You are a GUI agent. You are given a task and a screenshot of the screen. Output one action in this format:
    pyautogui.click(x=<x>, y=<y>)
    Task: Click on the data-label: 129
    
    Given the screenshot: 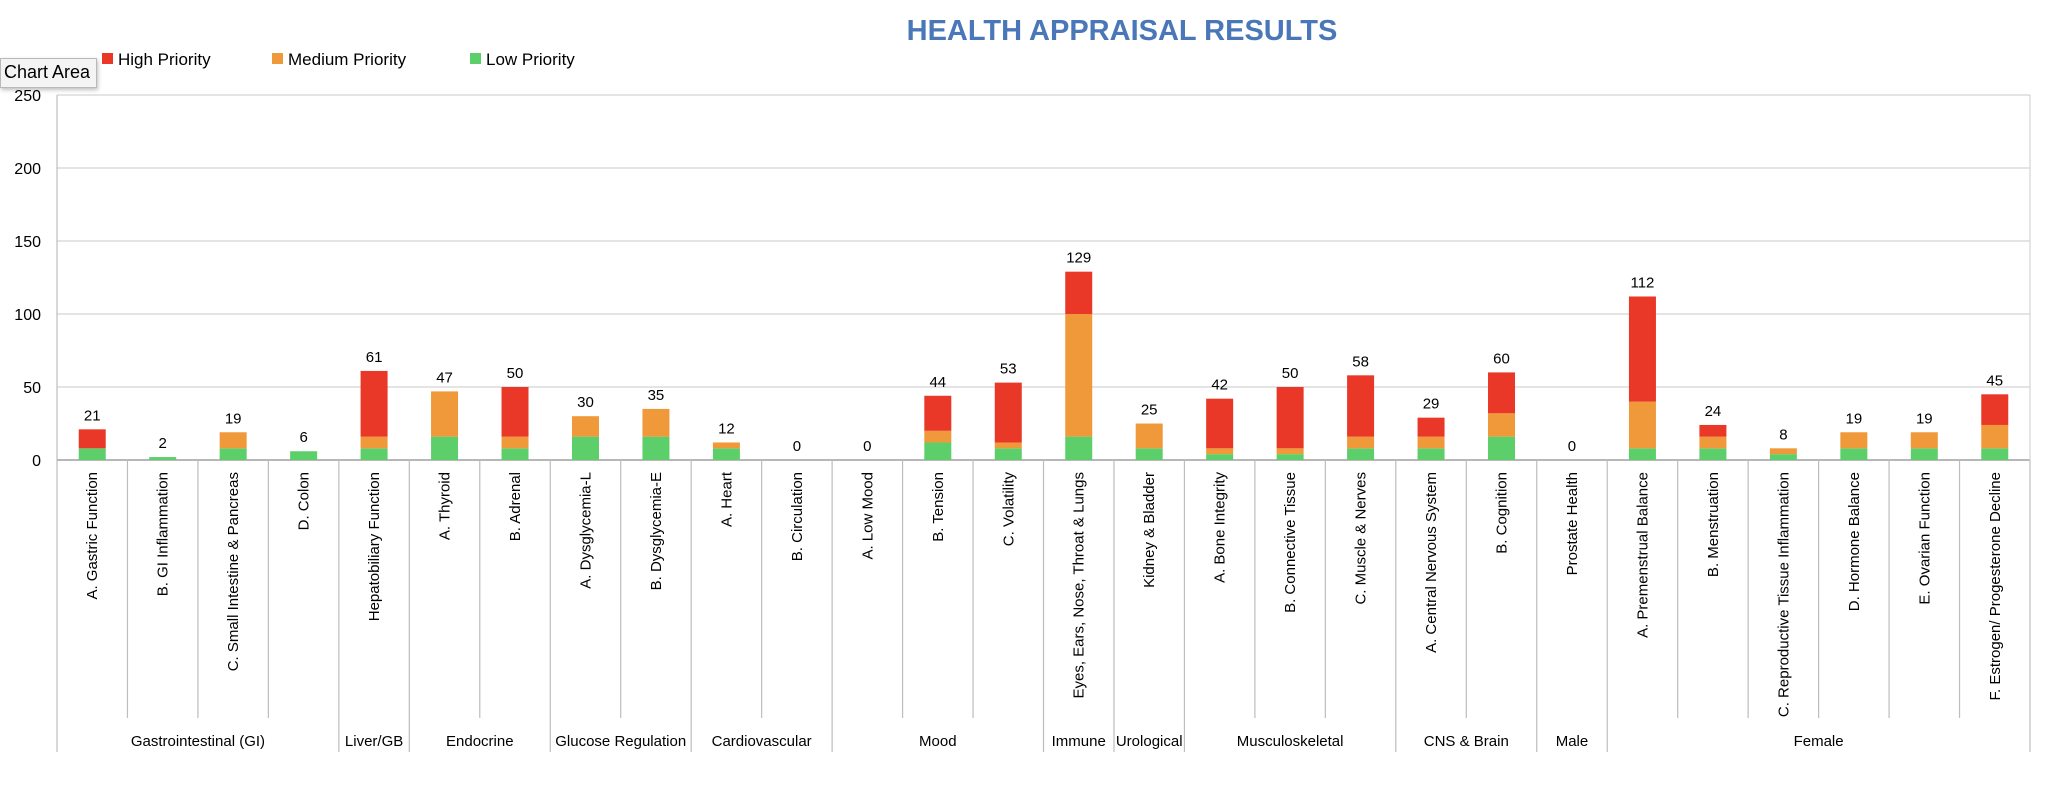 What is the action you would take?
    pyautogui.click(x=1078, y=258)
    